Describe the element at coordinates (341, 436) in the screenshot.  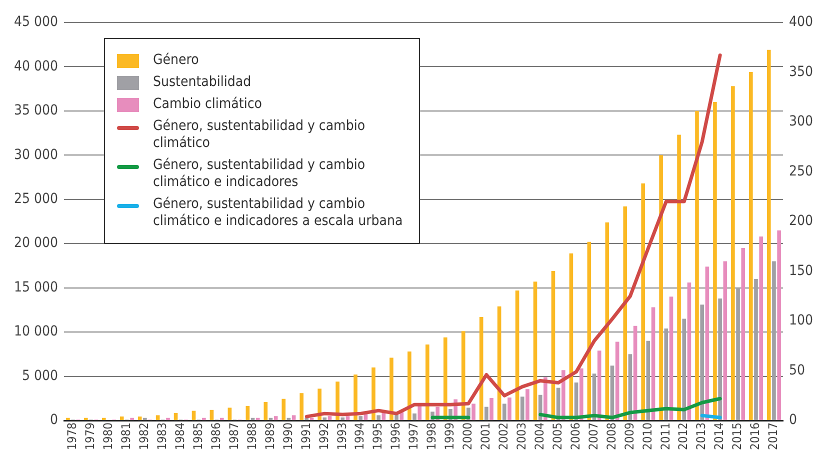
I see `x-tick-label: 1993` at that location.